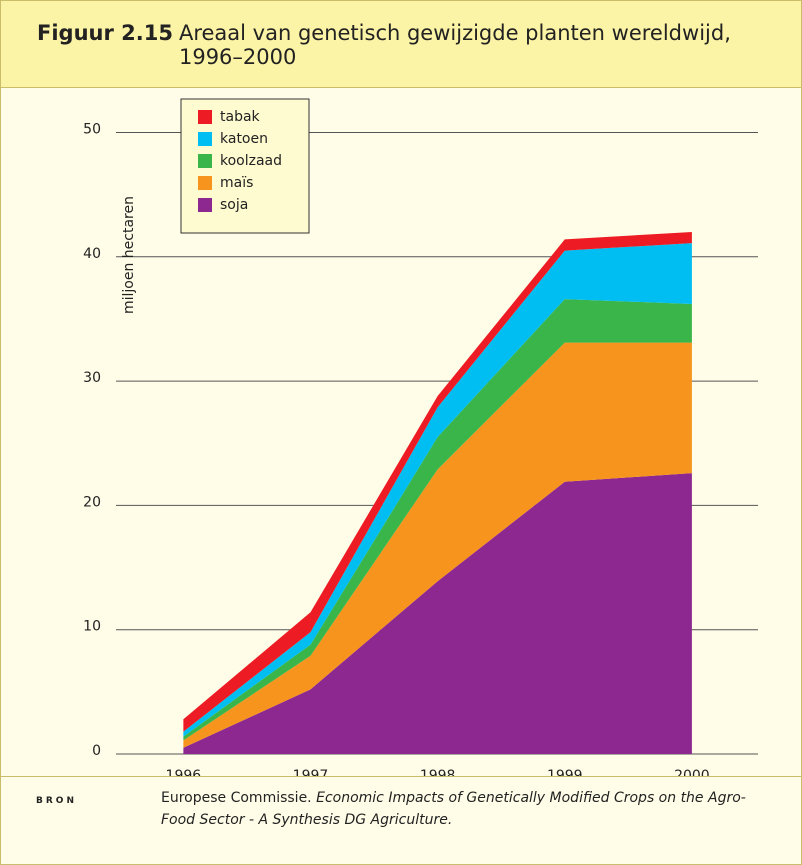  What do you see at coordinates (236, 798) in the screenshot?
I see `source-org: Europese Commissie.` at bounding box center [236, 798].